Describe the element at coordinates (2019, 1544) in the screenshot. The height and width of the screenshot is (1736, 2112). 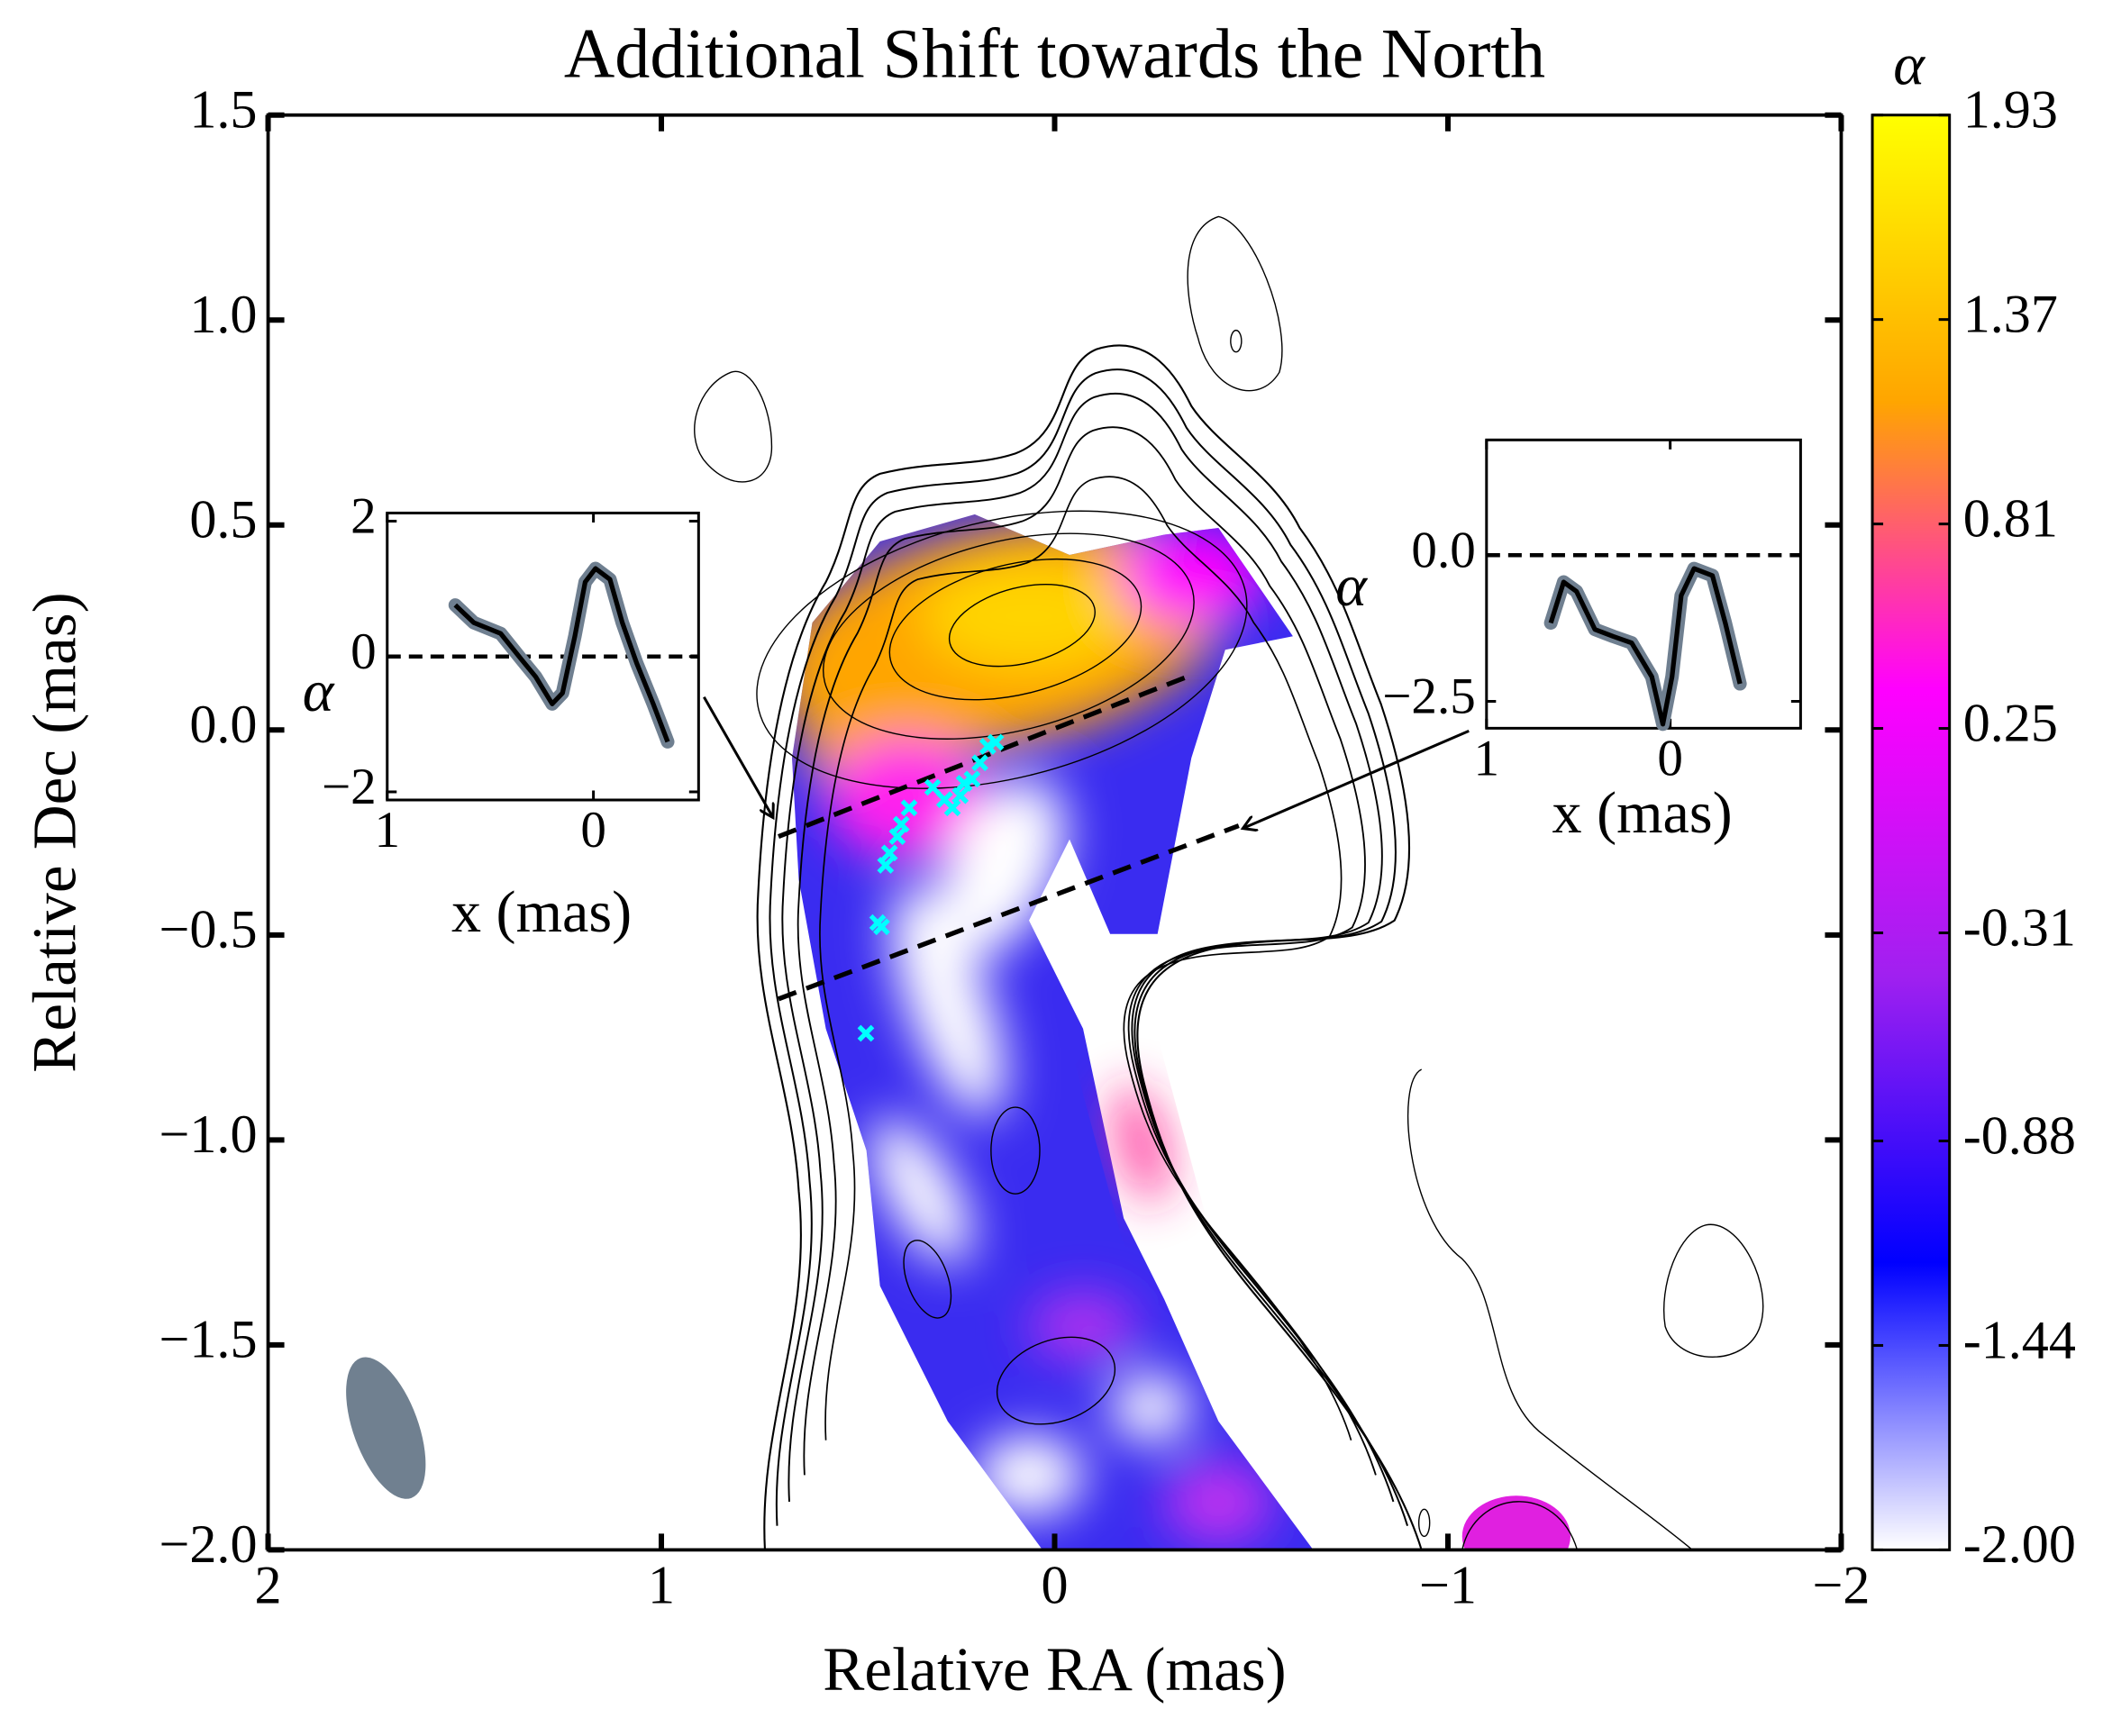
I see `colorbar-tick-label: -2.00` at that location.